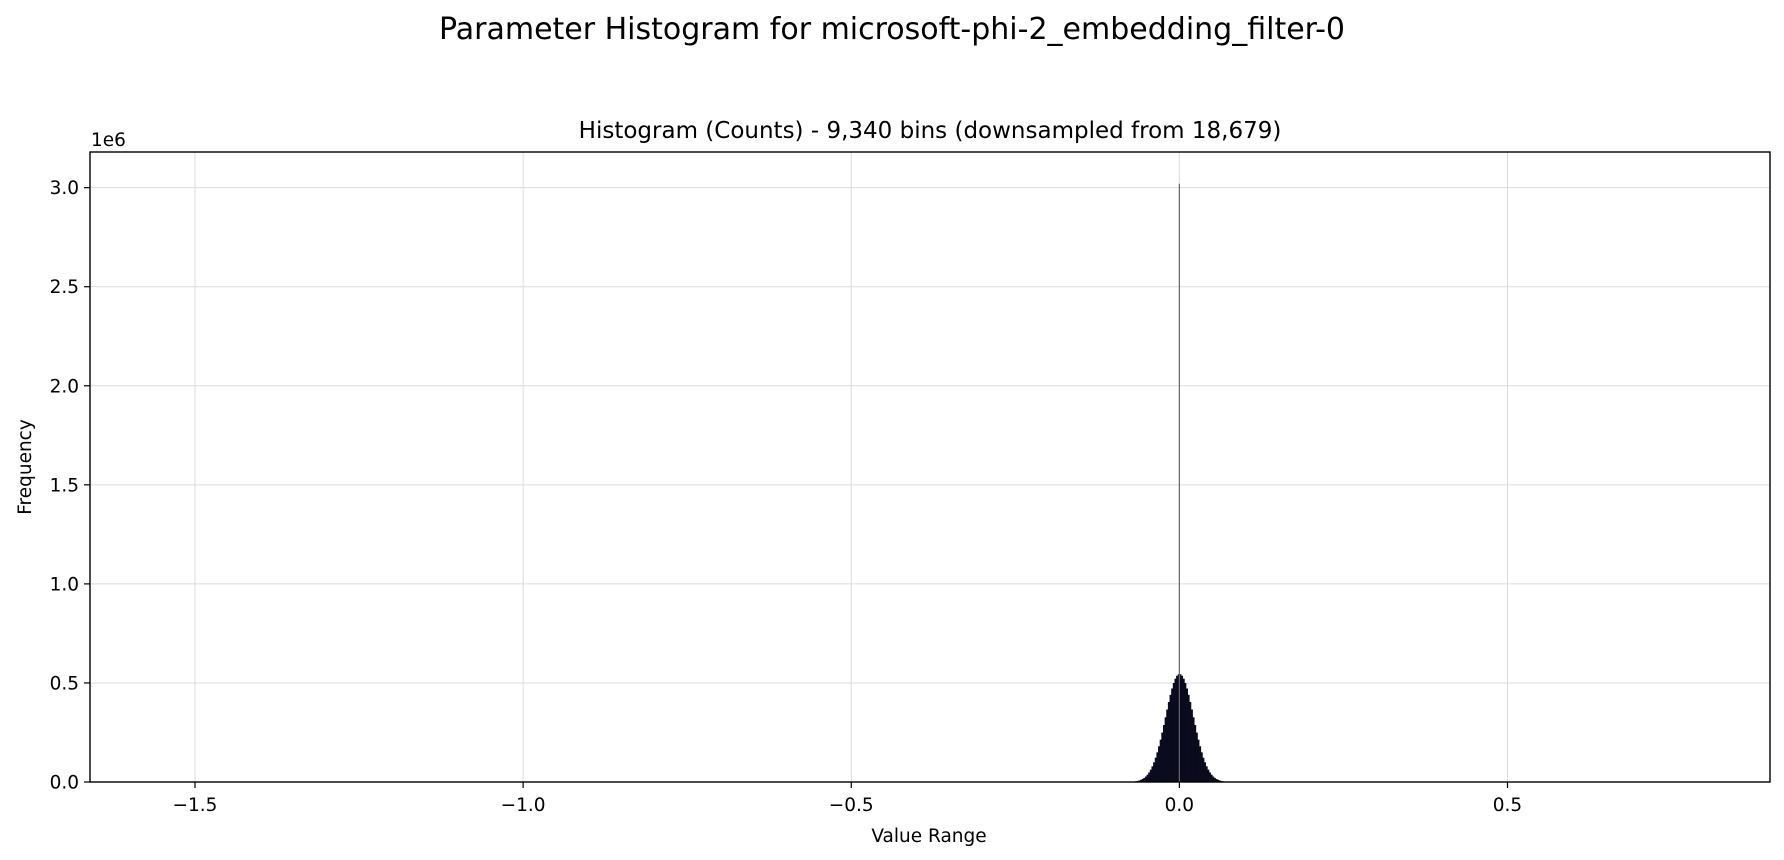 The image size is (1784, 860). I want to click on y-axis-offset-text: 1e6, so click(108, 140).